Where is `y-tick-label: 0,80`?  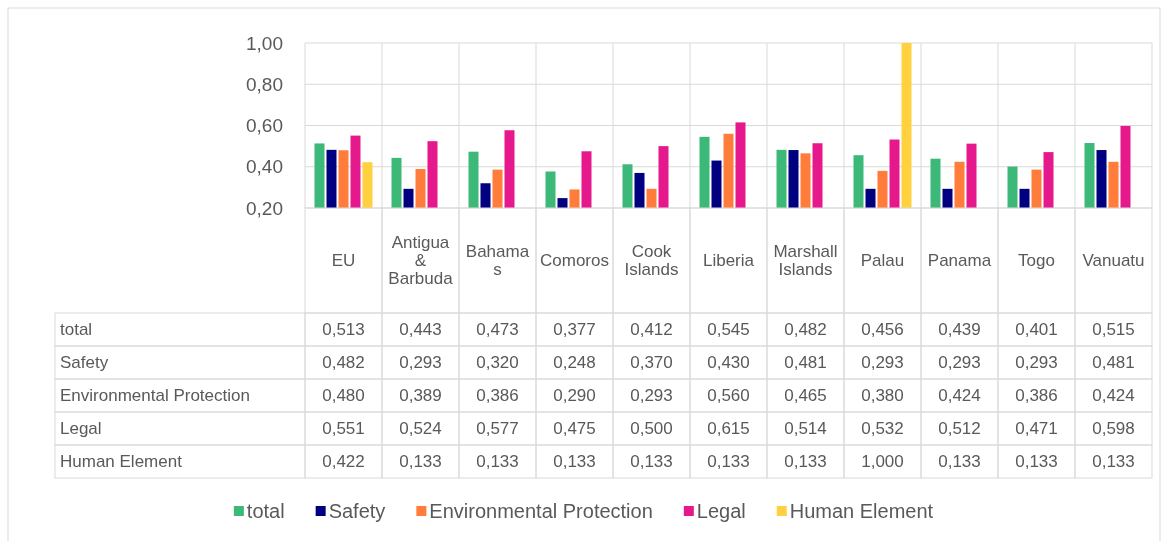 y-tick-label: 0,80 is located at coordinates (264, 84).